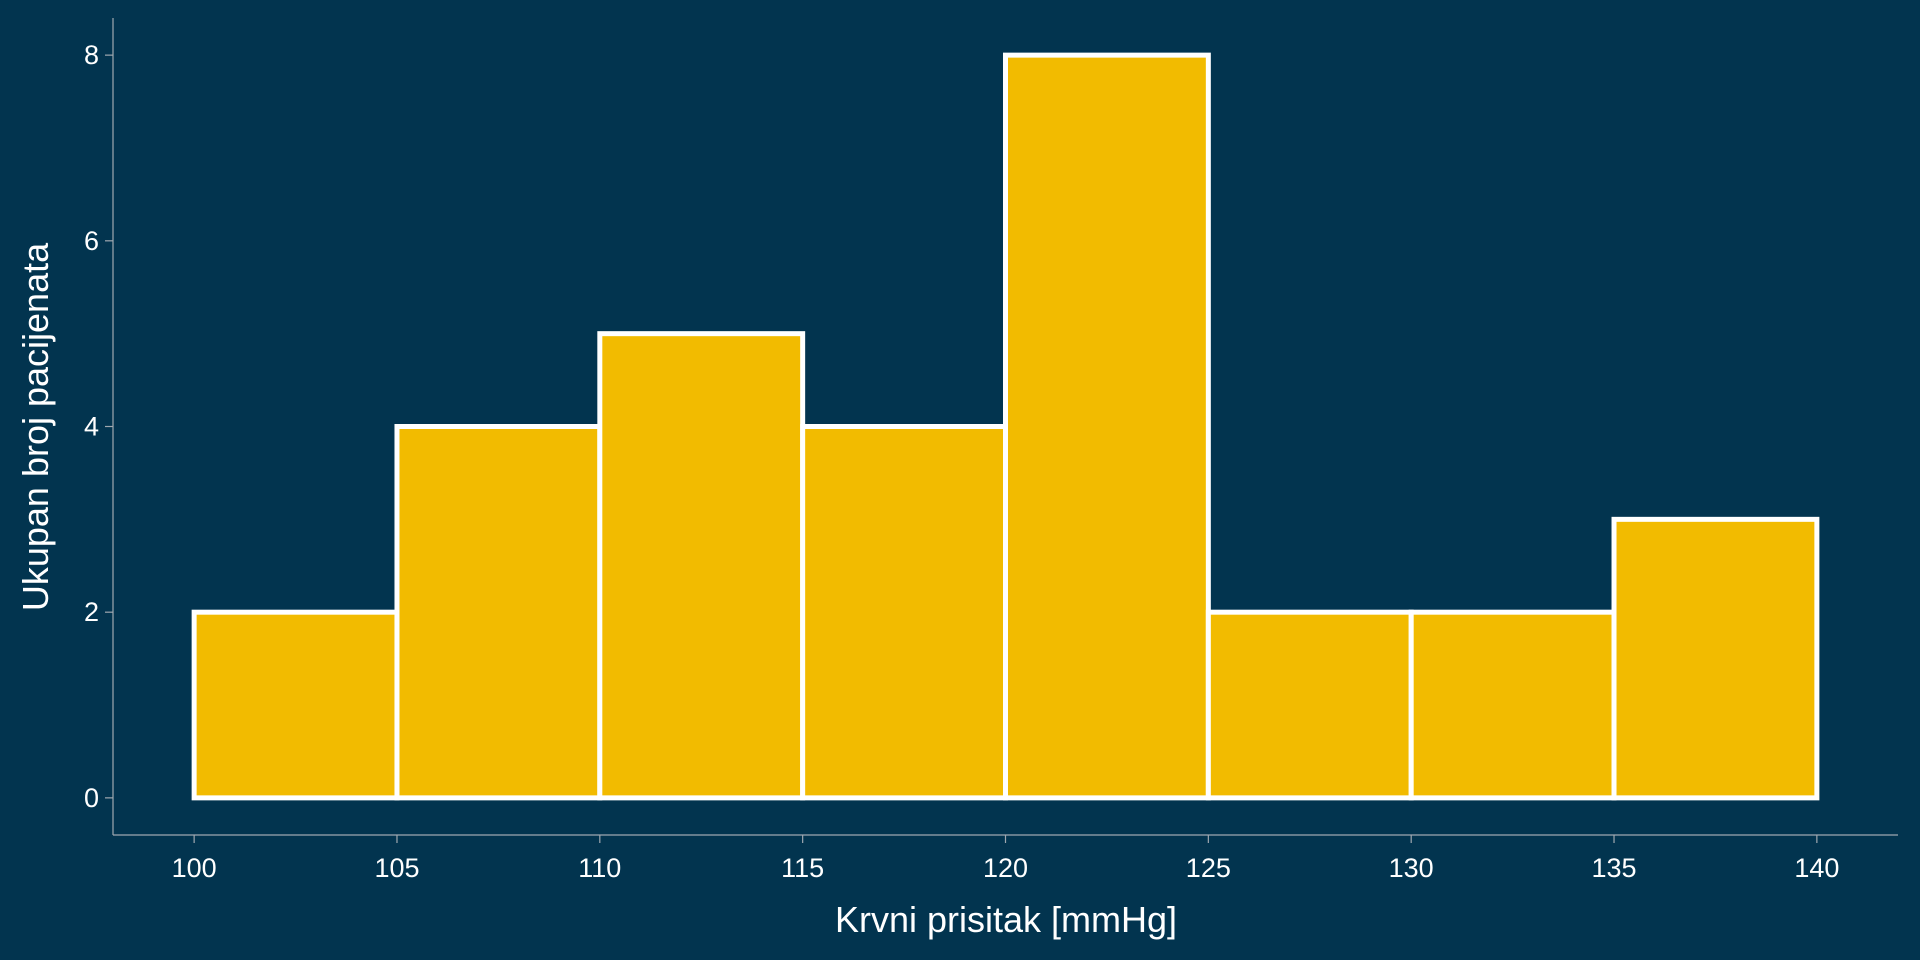 Image resolution: width=1920 pixels, height=960 pixels. I want to click on x-tick-label: 130, so click(1411, 868).